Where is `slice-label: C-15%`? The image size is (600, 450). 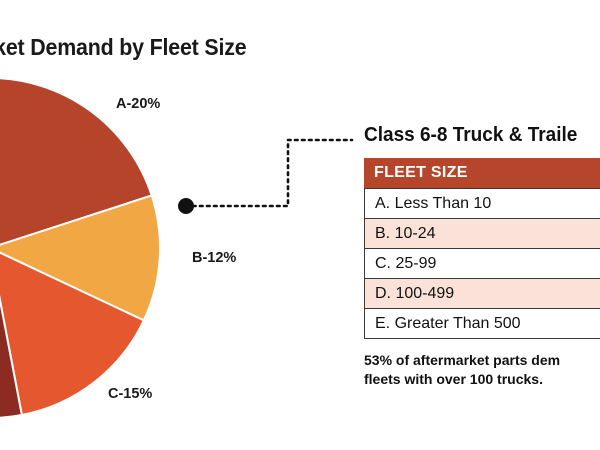 slice-label: C-15% is located at coordinates (130, 394).